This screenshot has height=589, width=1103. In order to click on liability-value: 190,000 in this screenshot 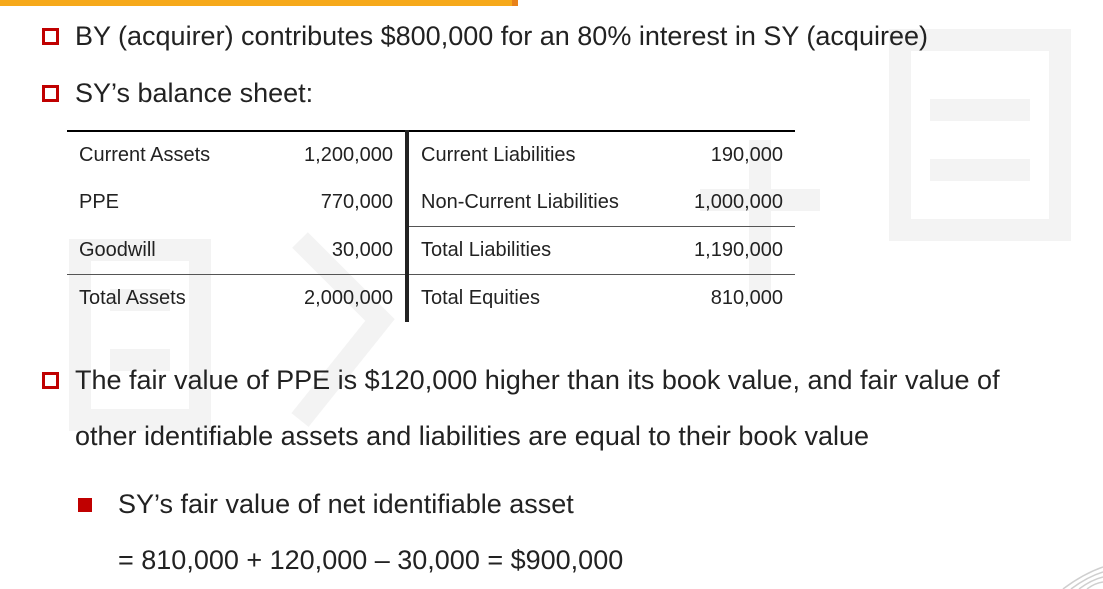, I will do `click(729, 154)`.